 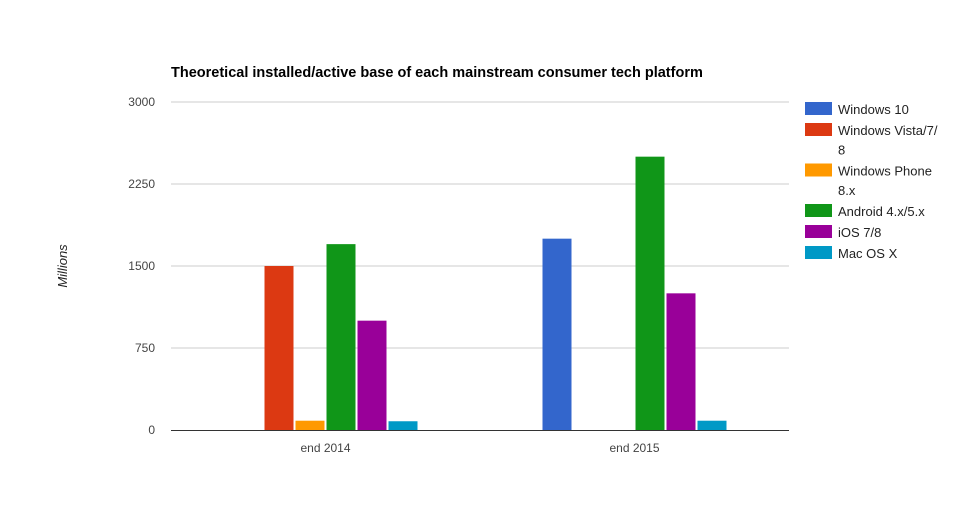 I want to click on y-tick-label: 0, so click(x=151, y=430).